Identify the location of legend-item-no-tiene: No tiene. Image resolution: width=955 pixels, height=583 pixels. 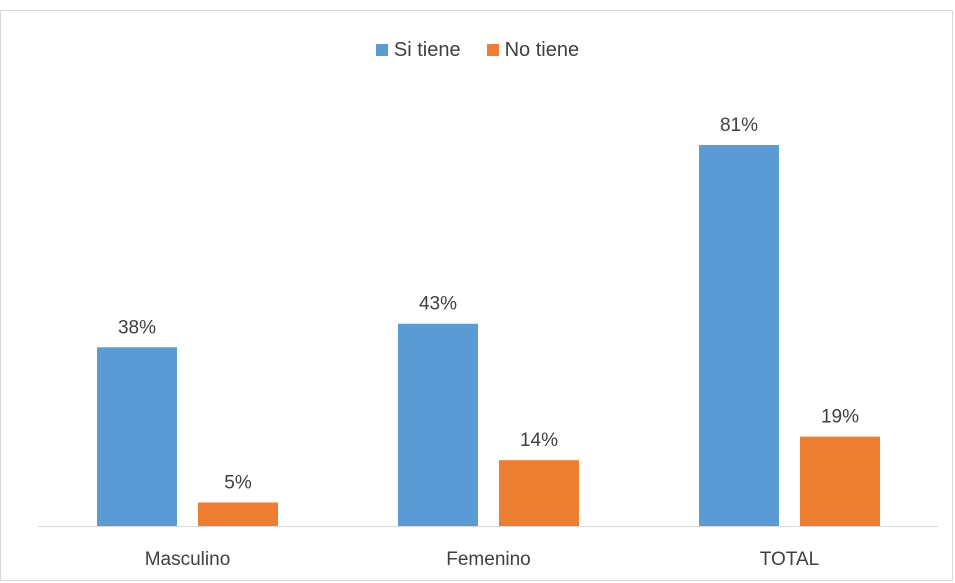
(533, 50).